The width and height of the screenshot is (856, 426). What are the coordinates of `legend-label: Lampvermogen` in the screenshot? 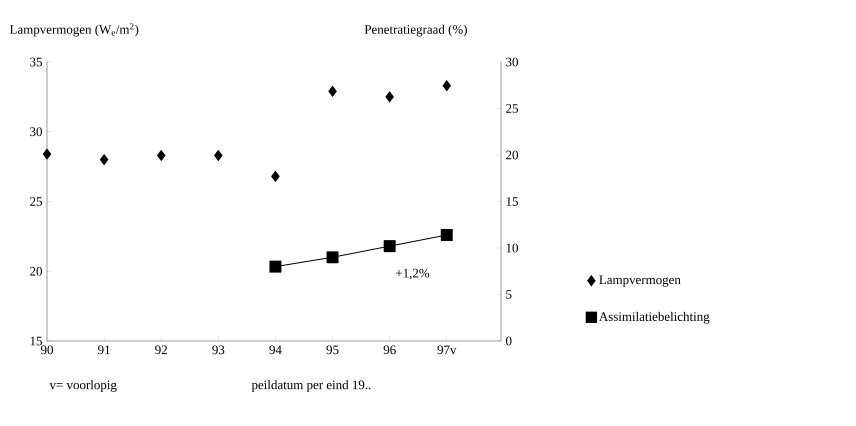 It's located at (640, 281).